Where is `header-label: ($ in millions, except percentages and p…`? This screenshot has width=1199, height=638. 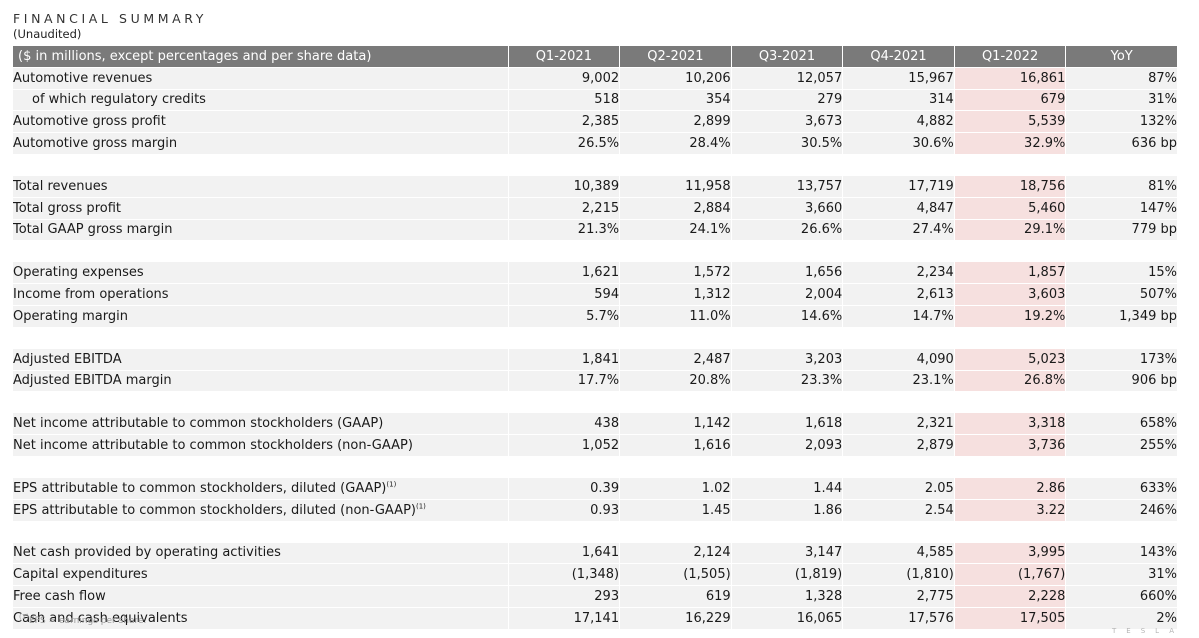 header-label: ($ in millions, except percentages and p… is located at coordinates (260, 57).